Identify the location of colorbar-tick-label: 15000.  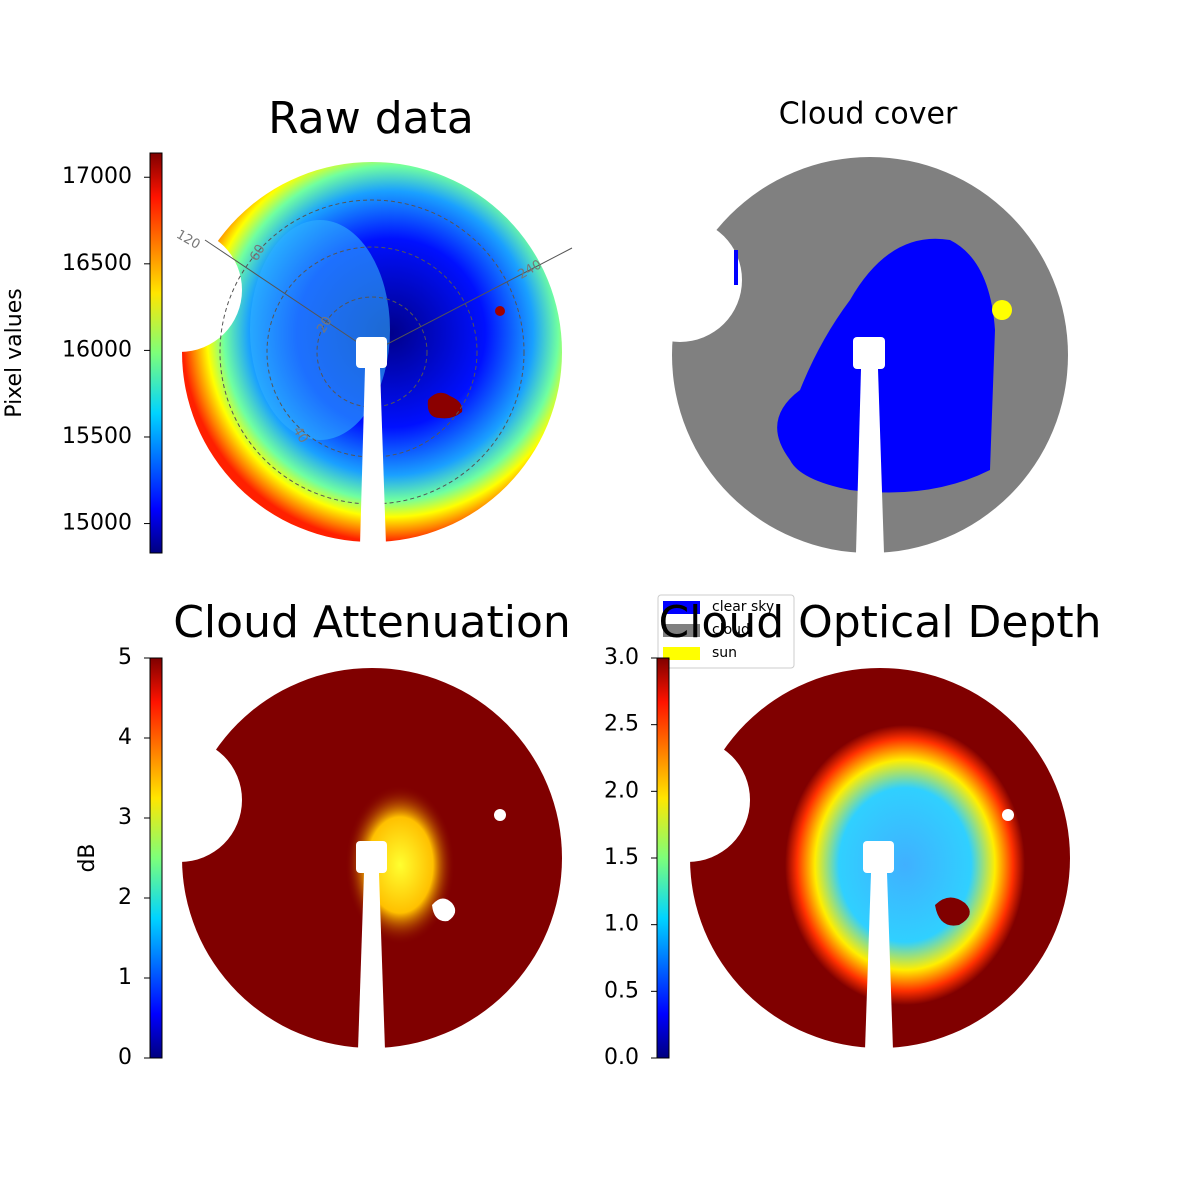
(97, 523).